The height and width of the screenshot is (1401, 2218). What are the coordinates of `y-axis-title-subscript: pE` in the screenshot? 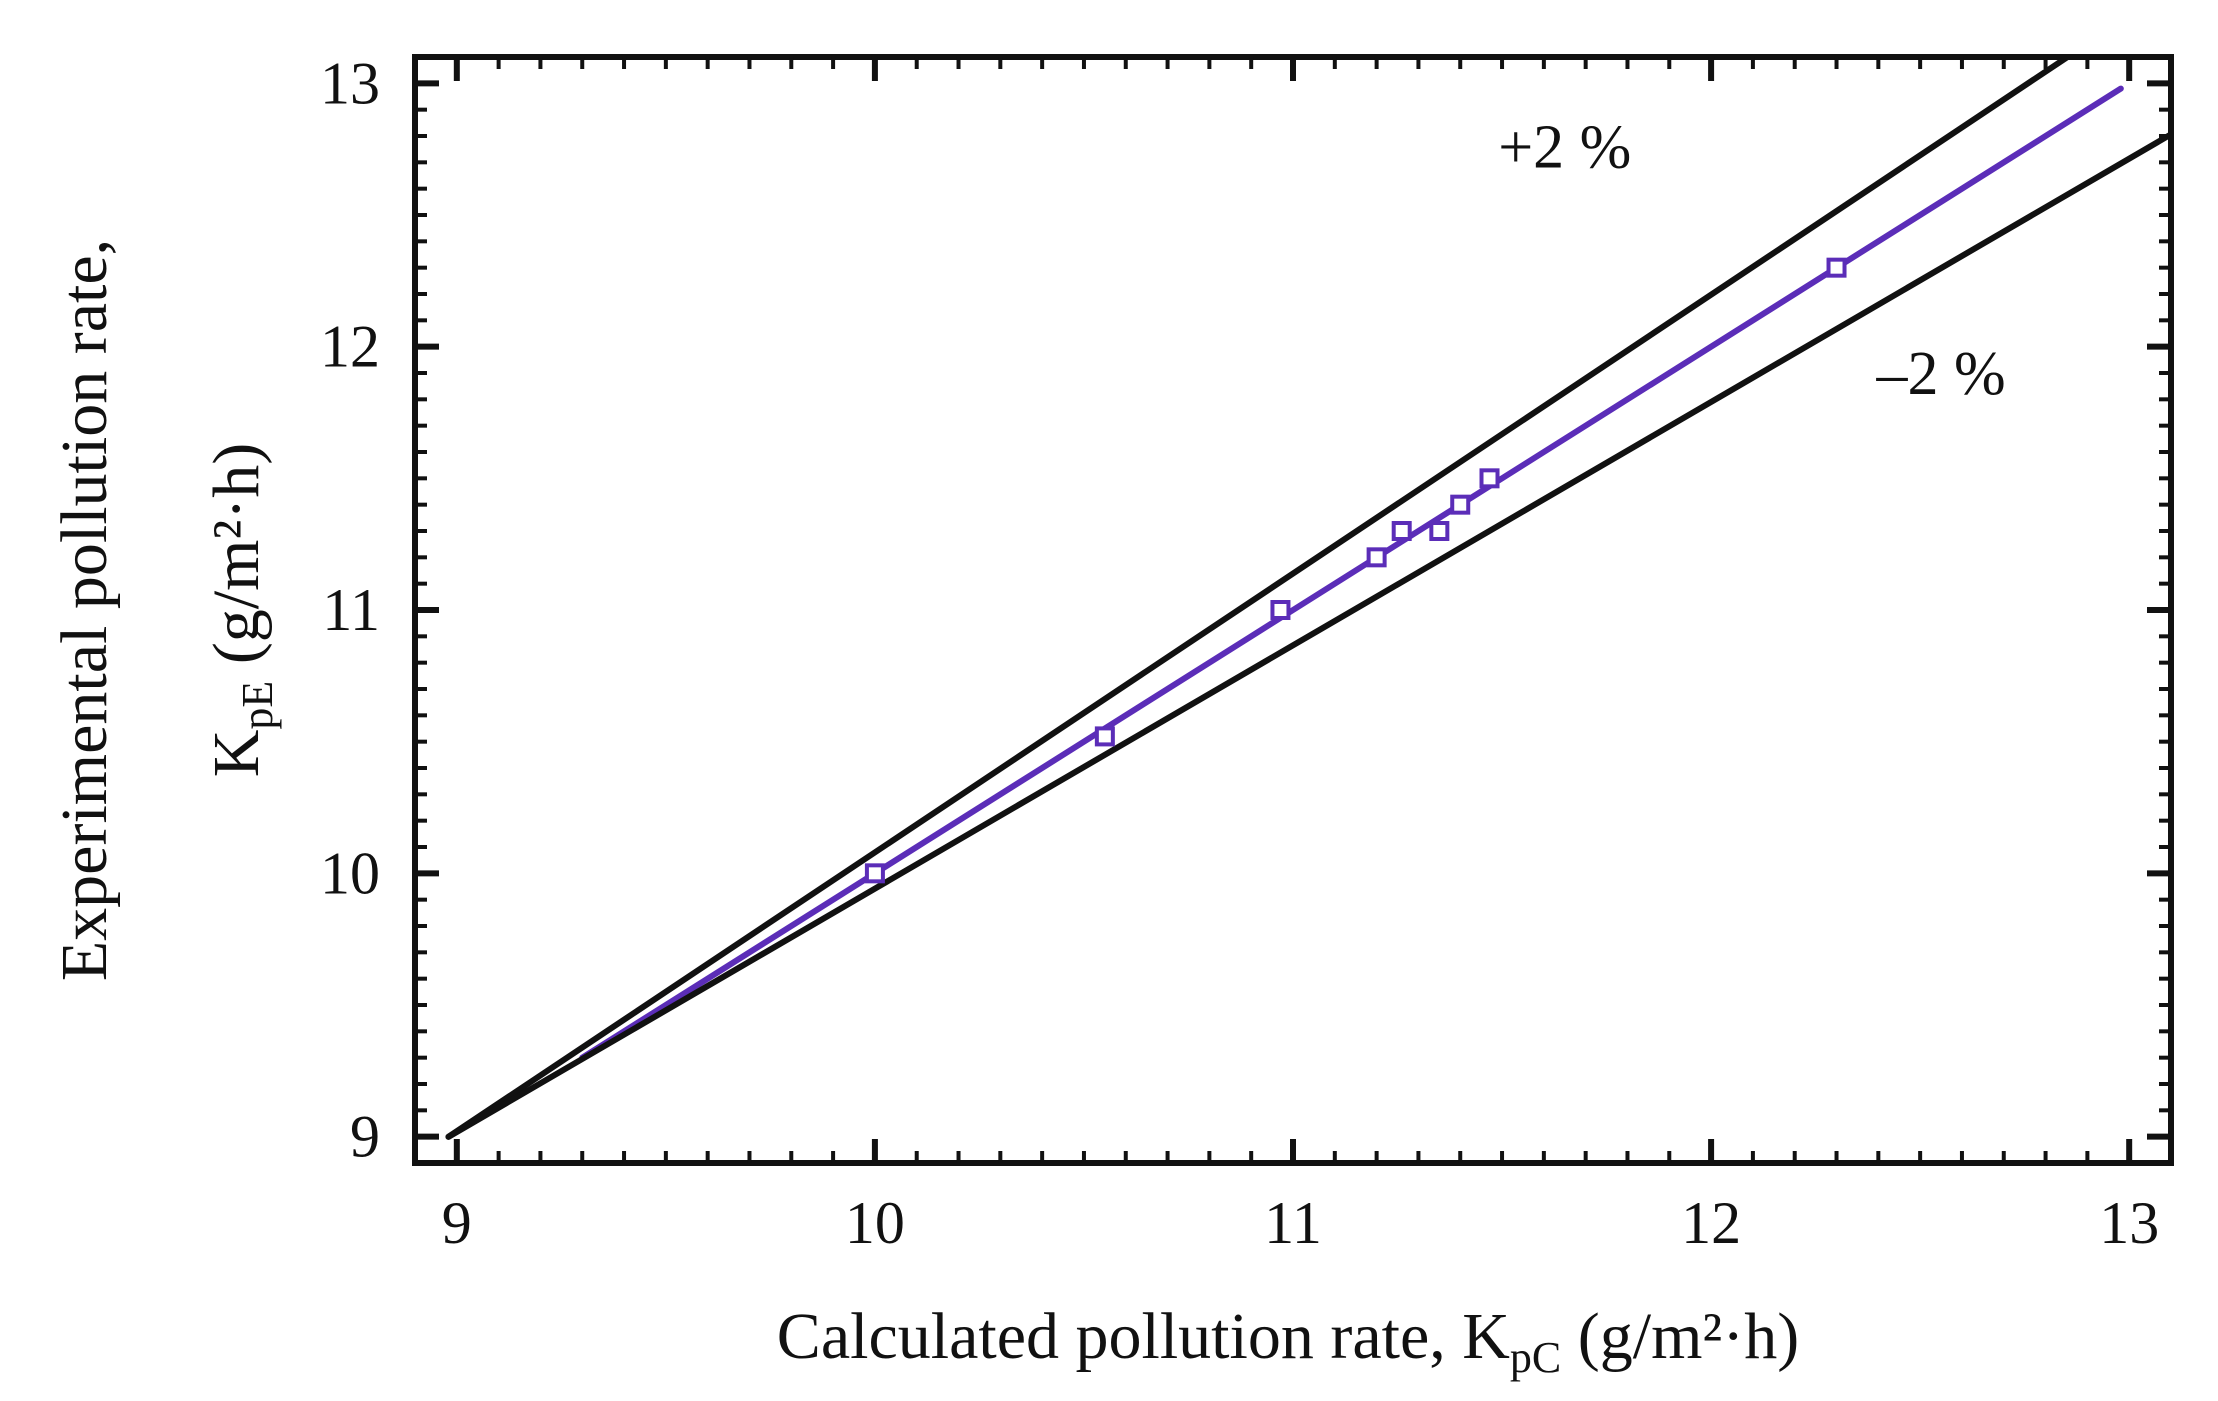 It's located at (257, 705).